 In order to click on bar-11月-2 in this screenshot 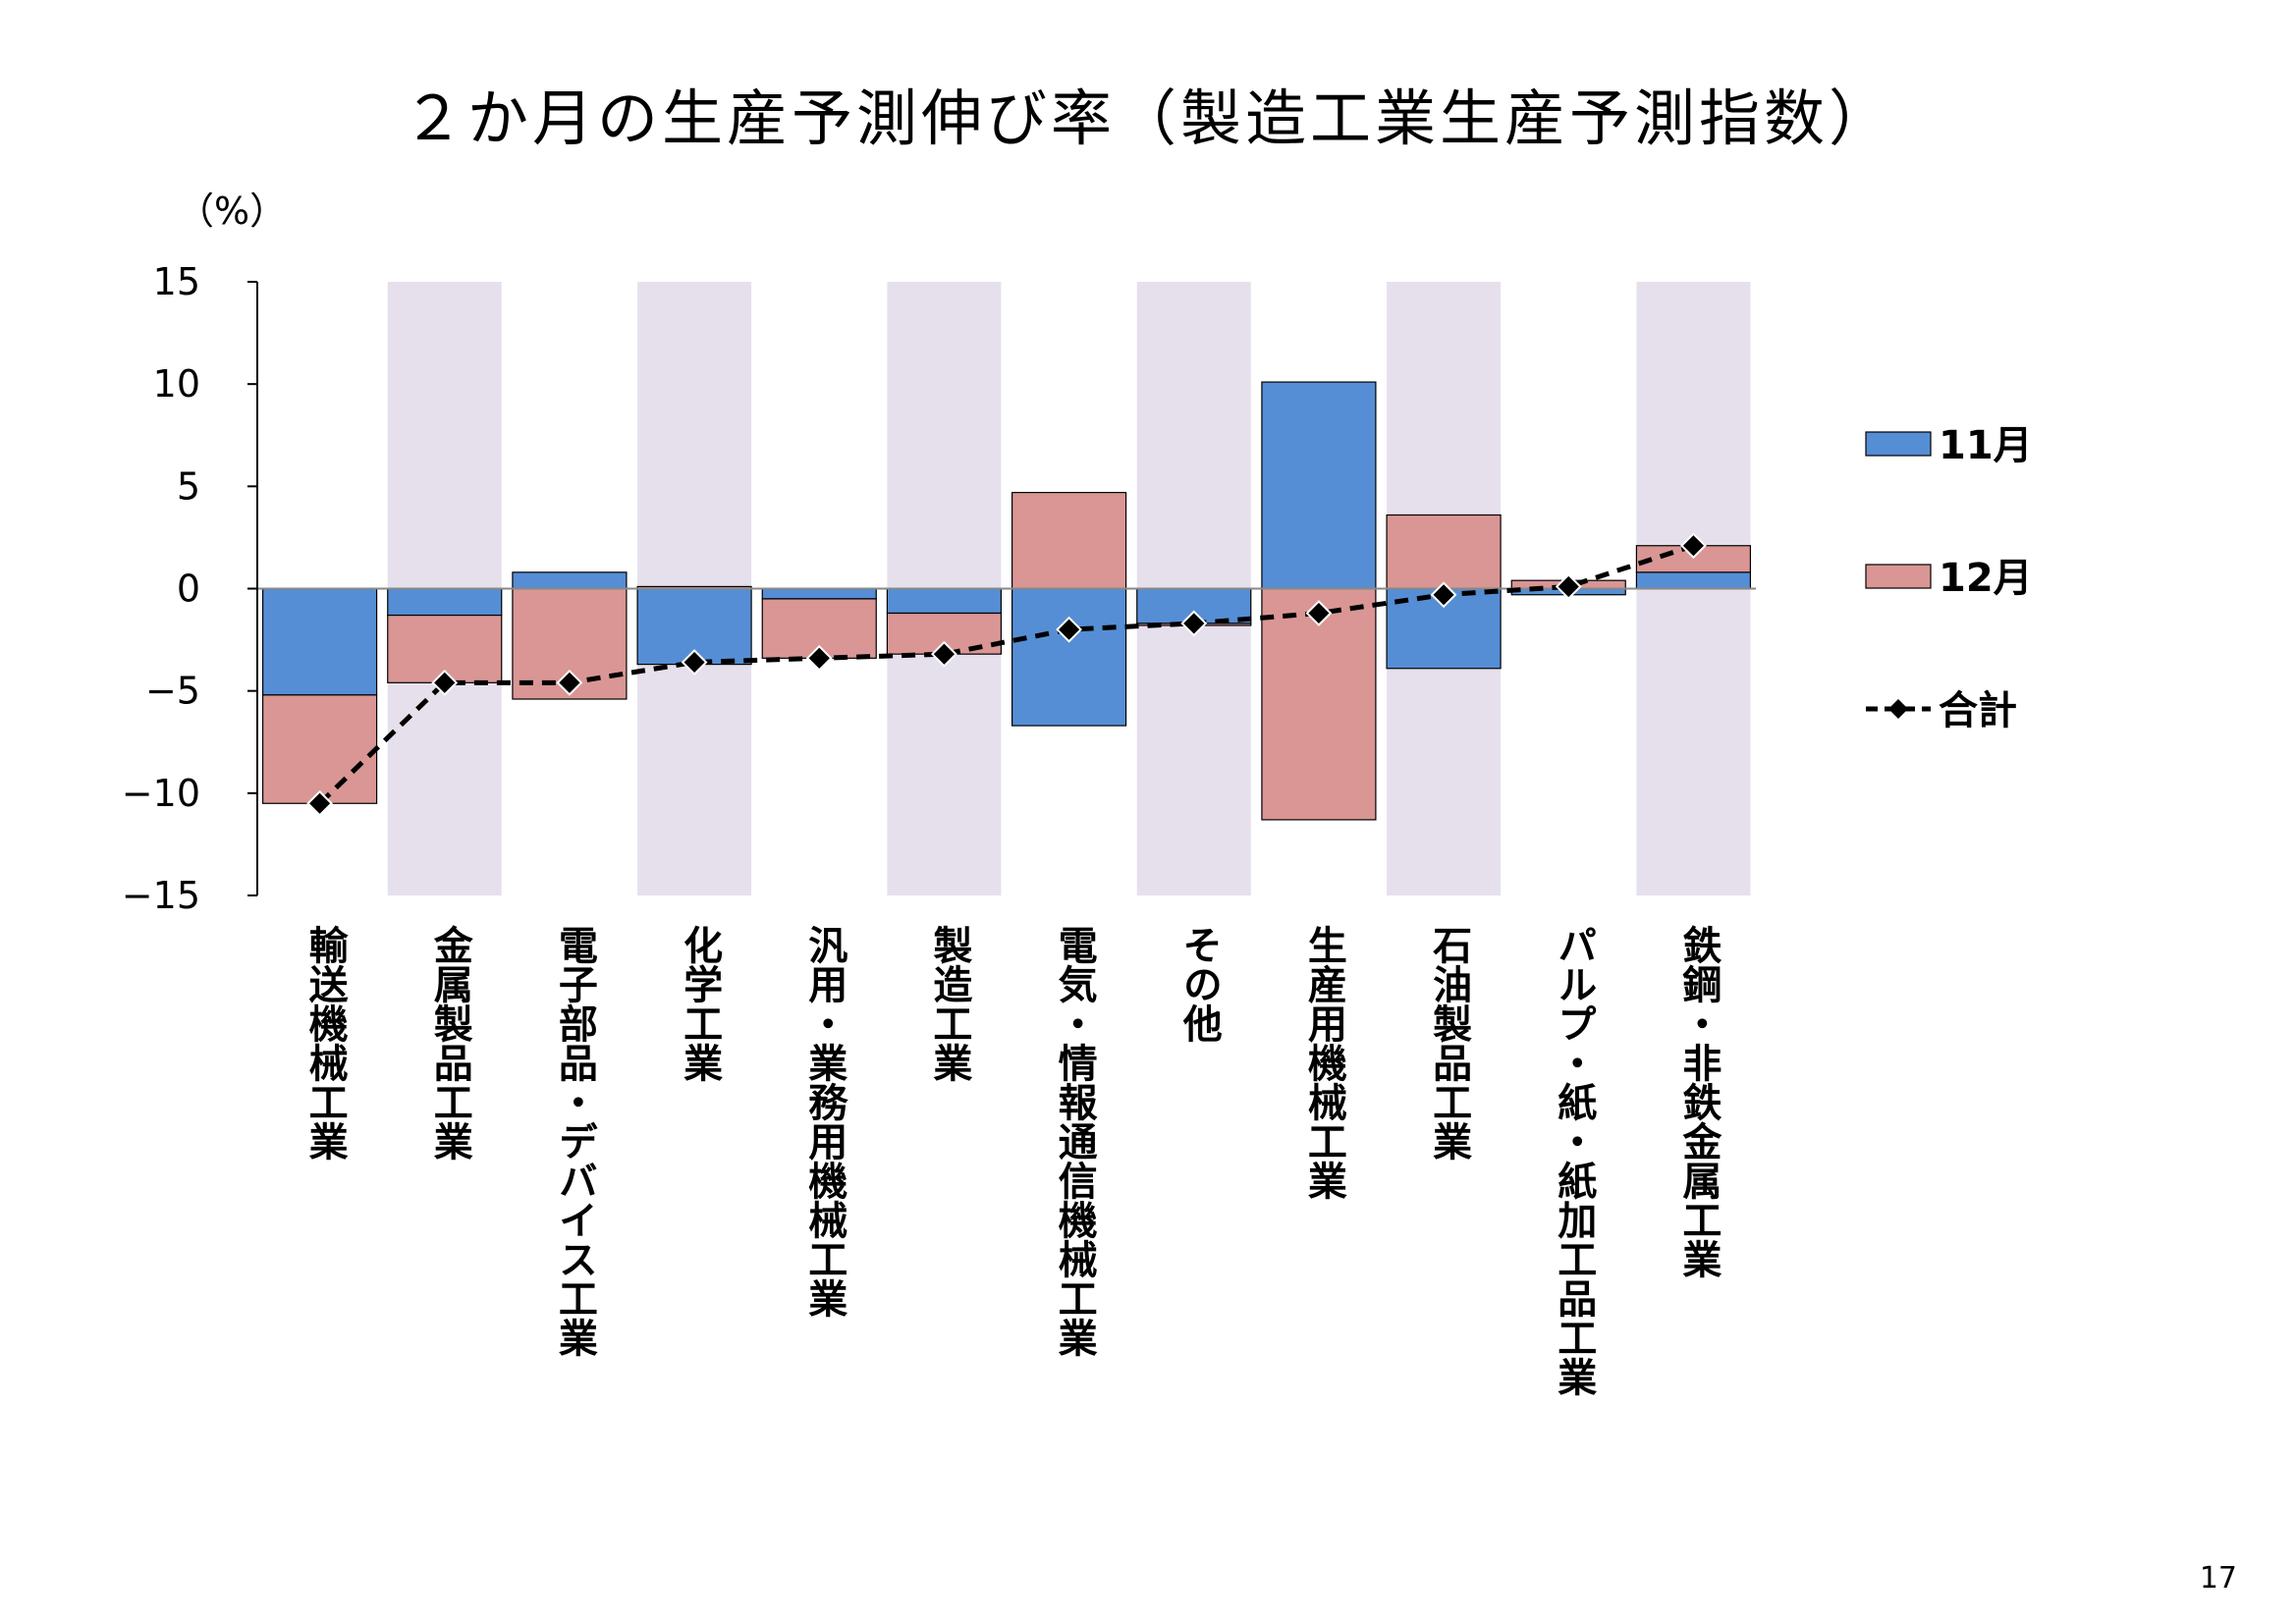, I will do `click(570, 580)`.